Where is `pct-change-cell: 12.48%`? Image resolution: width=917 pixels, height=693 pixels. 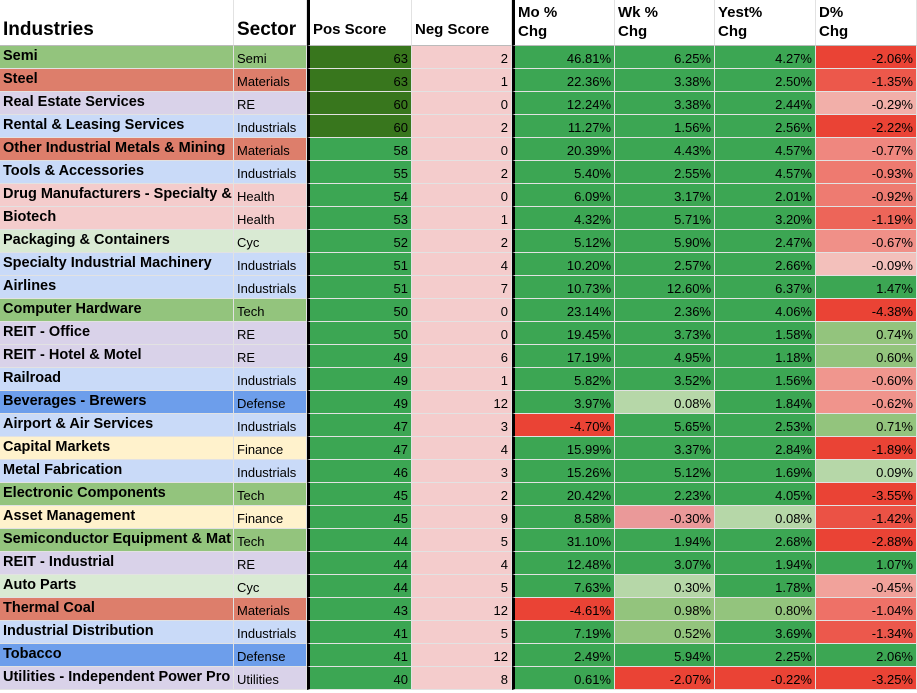
pct-change-cell: 12.48% is located at coordinates (563, 563).